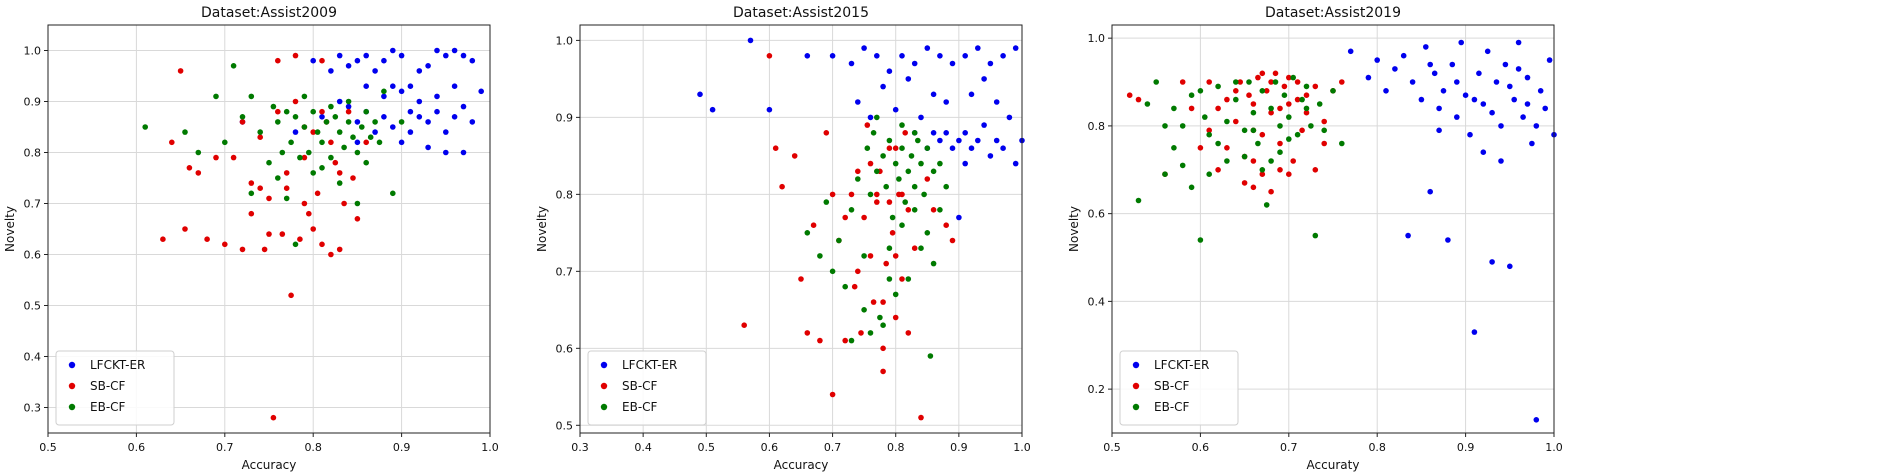 The height and width of the screenshot is (475, 1900). I want to click on legend-box, so click(647, 388).